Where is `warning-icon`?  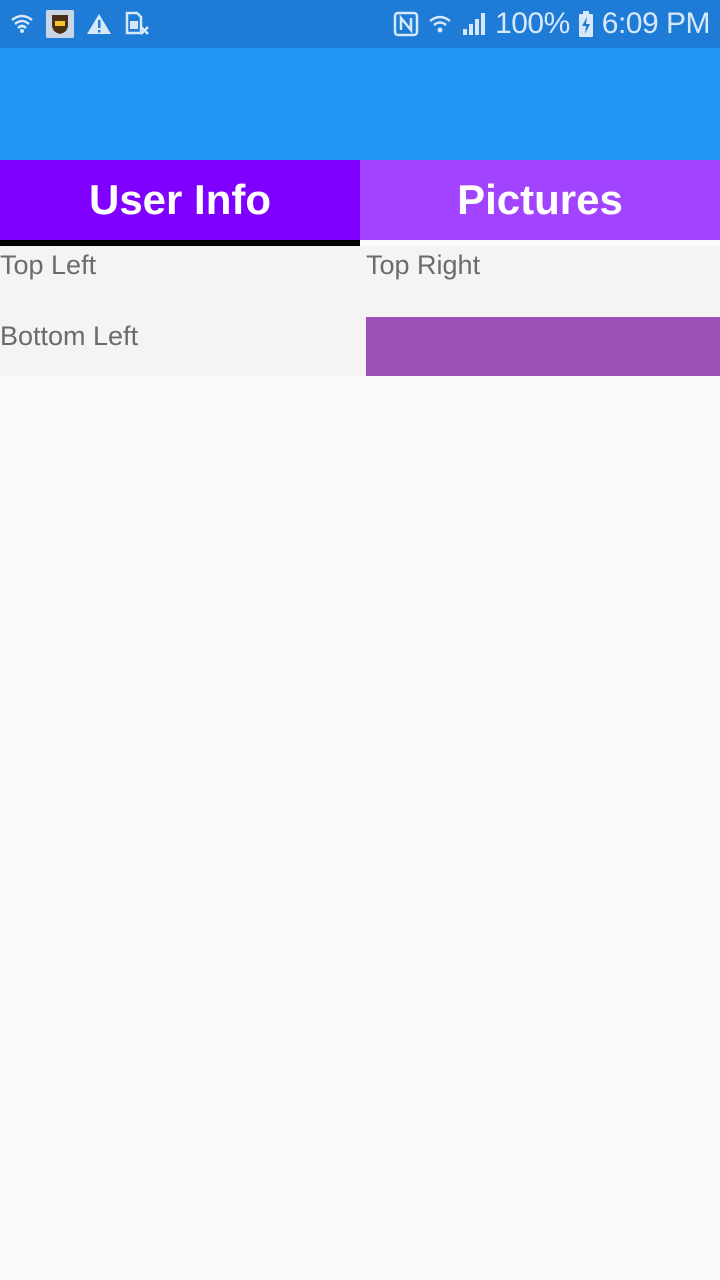 warning-icon is located at coordinates (99, 24).